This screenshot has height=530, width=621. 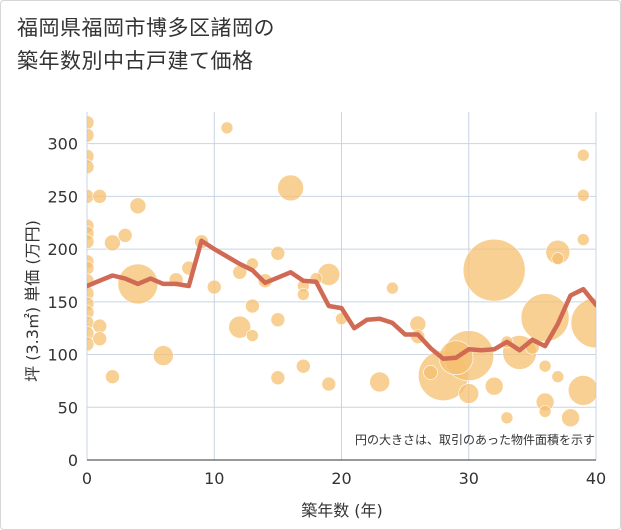 I want to click on y-tick-label: 200, so click(x=62, y=249).